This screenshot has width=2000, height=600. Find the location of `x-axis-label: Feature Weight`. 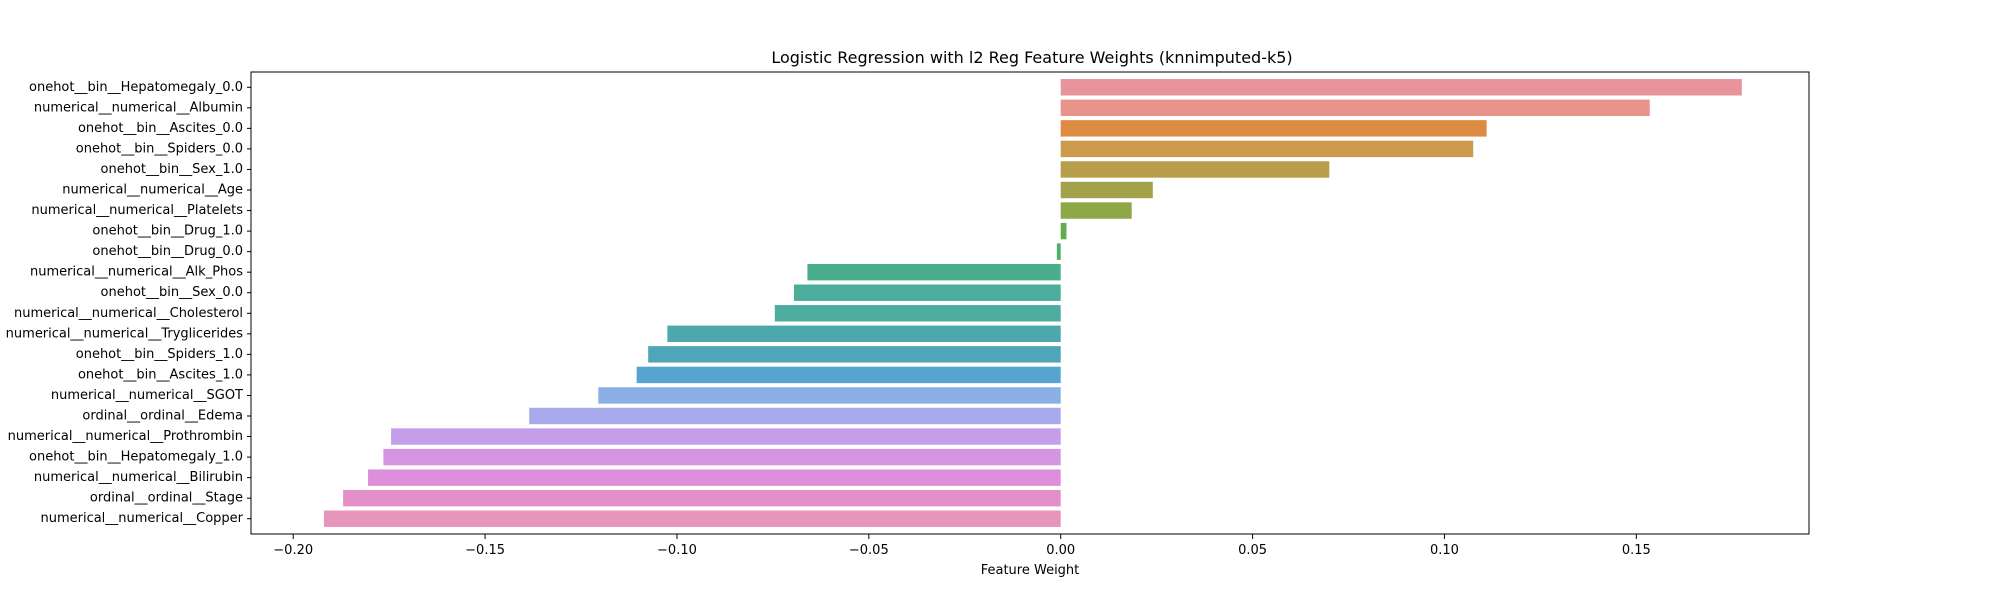

x-axis-label: Feature Weight is located at coordinates (1030, 570).